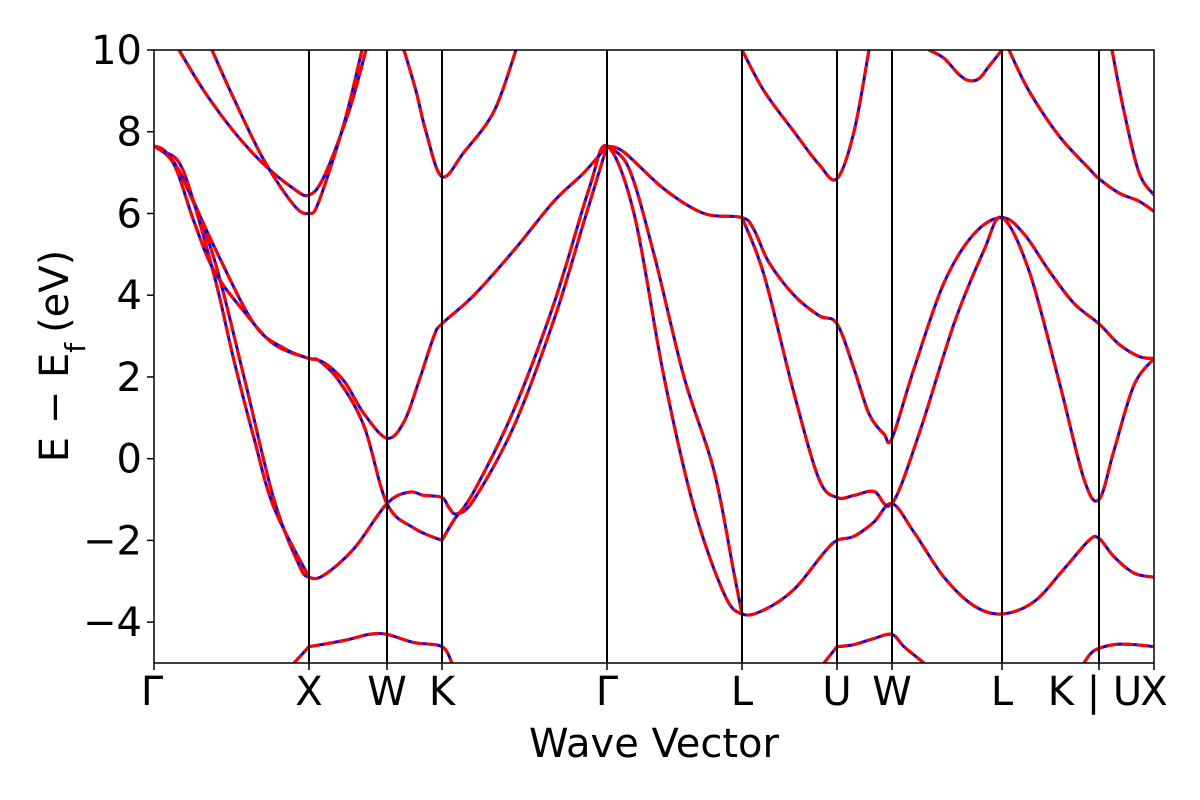 The image size is (1200, 800). I want to click on x-tick-label-2: X, so click(308, 692).